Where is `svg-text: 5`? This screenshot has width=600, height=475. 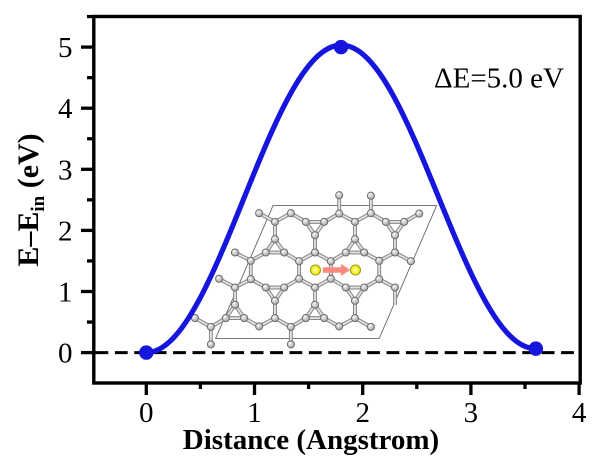 svg-text: 5 is located at coordinates (65, 48).